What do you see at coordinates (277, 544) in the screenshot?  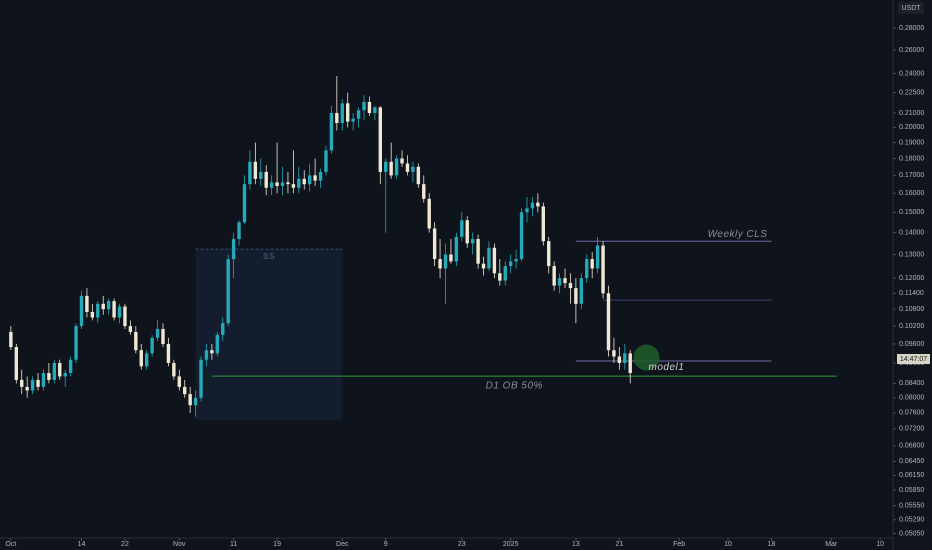 I see `x-tick-label: 19` at bounding box center [277, 544].